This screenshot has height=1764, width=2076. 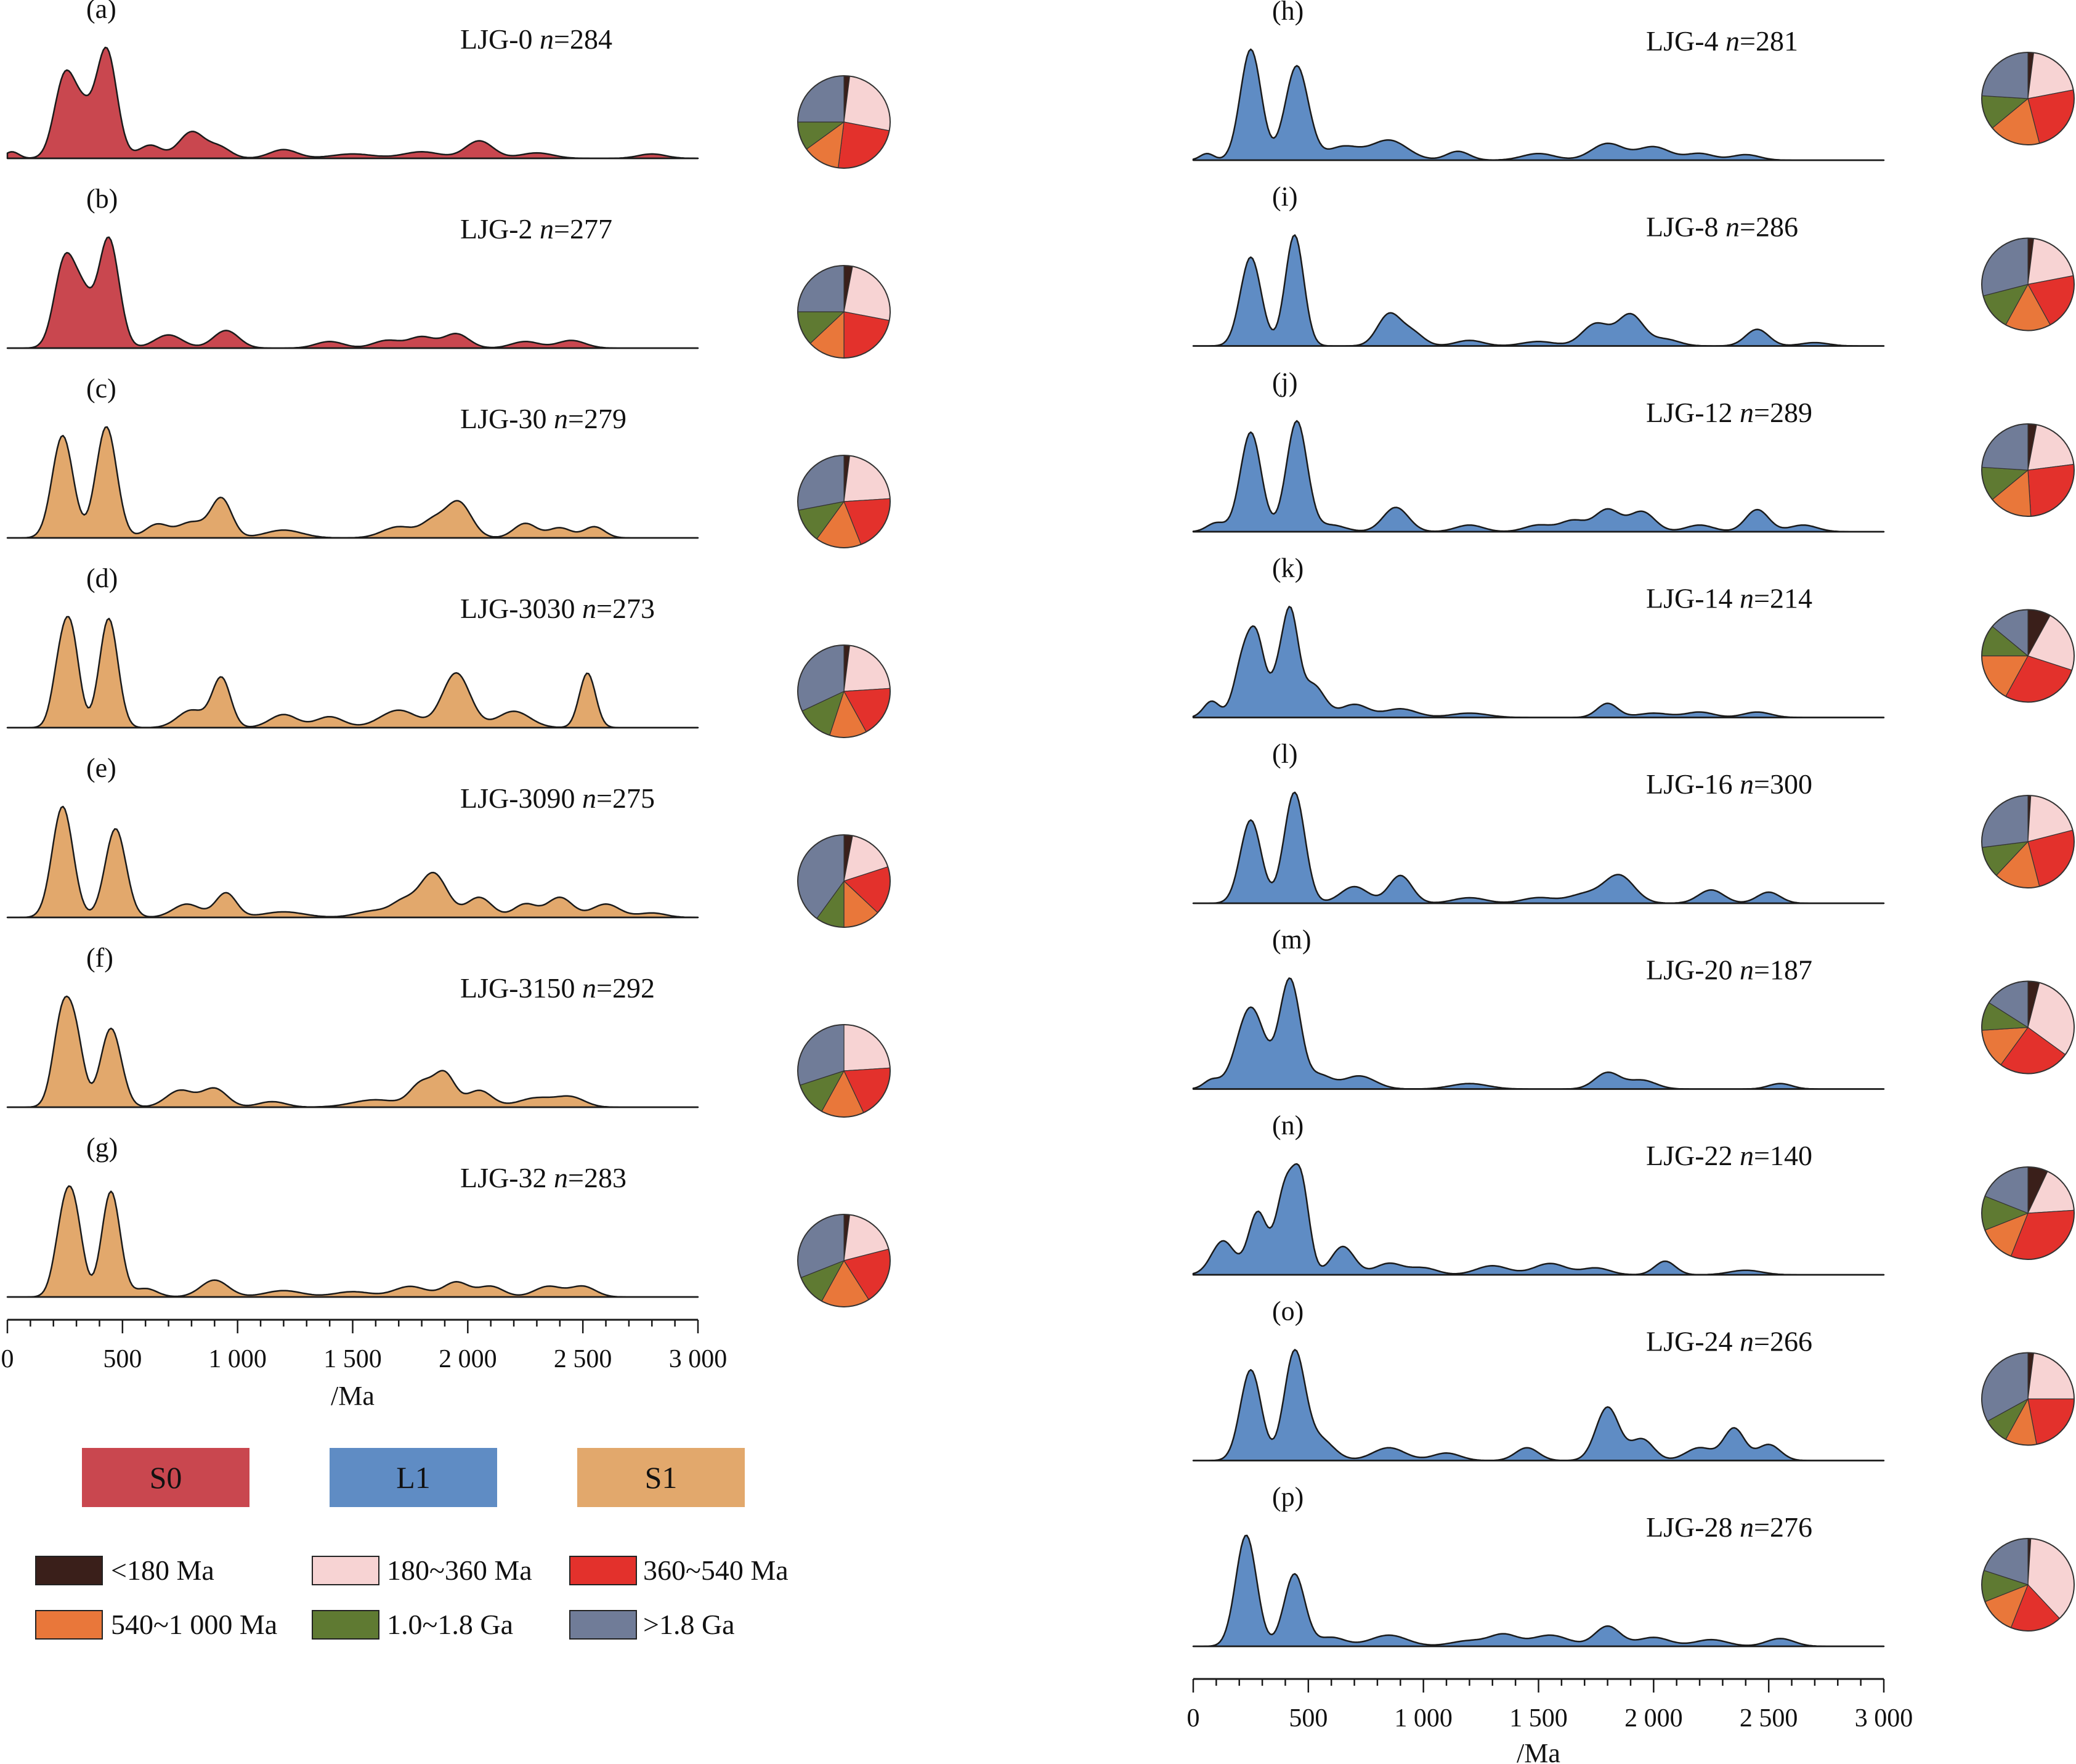 What do you see at coordinates (101, 12) in the screenshot?
I see `panel-letter-a: (a)` at bounding box center [101, 12].